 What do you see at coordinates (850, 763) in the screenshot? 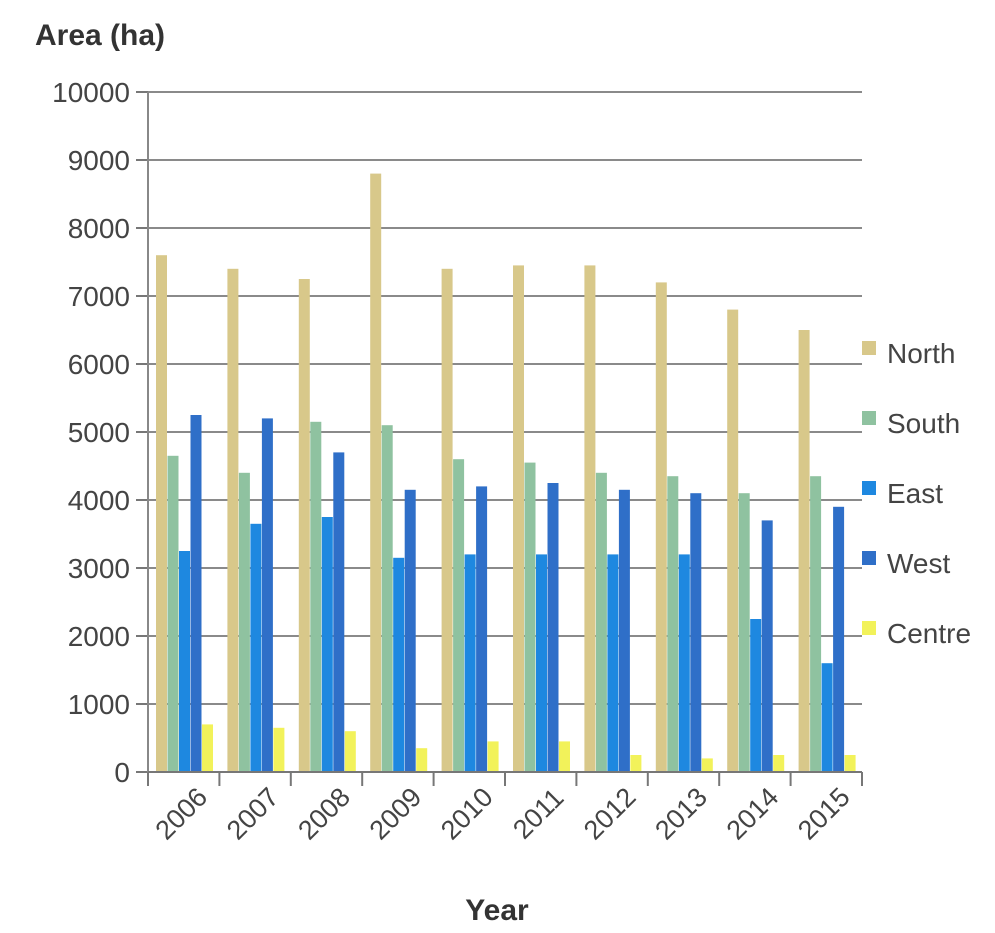
I see `bar-centre-2015` at bounding box center [850, 763].